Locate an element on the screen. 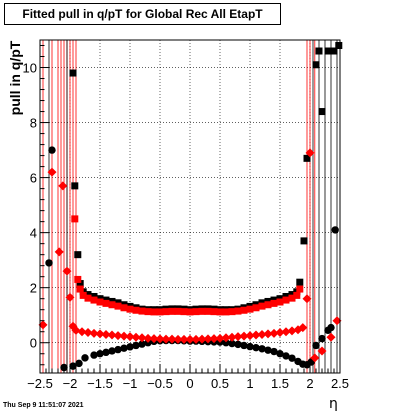 This screenshot has height=414, width=400. y-tick-label: 10 is located at coordinates (30, 68).